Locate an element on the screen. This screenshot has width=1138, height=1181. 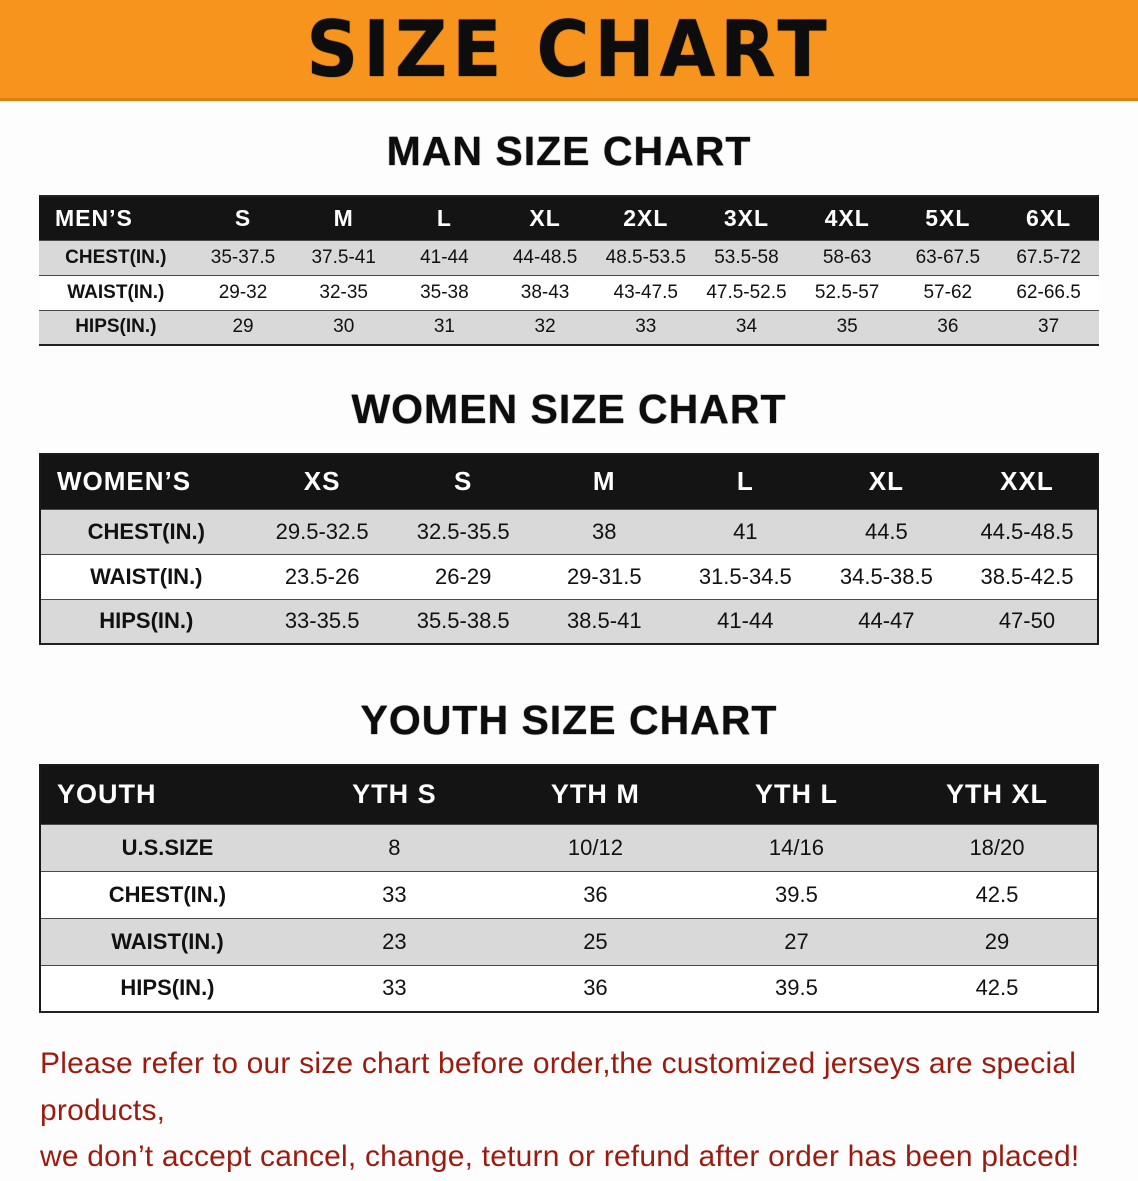
size-value: 35.5-38.5 is located at coordinates (463, 621).